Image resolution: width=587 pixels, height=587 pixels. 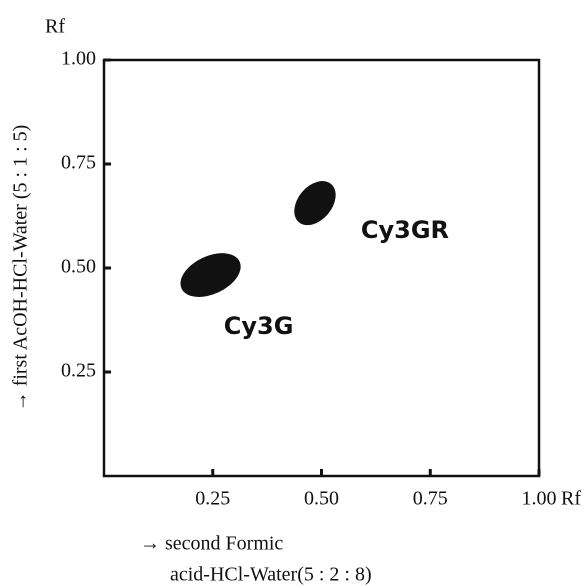 What do you see at coordinates (571, 499) in the screenshot?
I see `x-unit: Rf` at bounding box center [571, 499].